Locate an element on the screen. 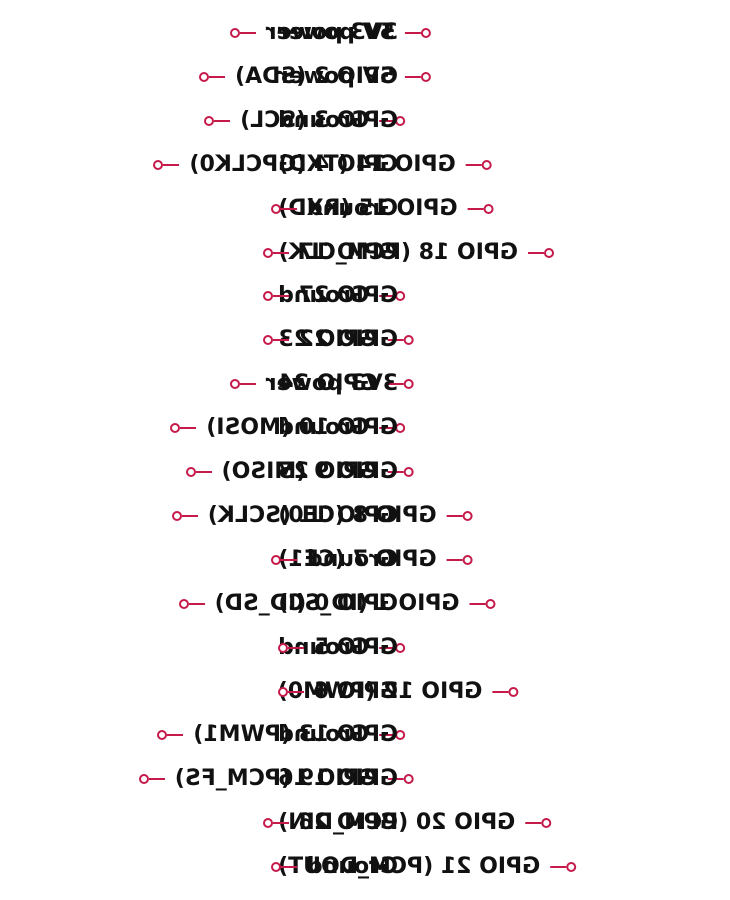 This screenshot has height=900, width=730. pin-label-right: GPIO 3 (SCL) is located at coordinates (319, 120).